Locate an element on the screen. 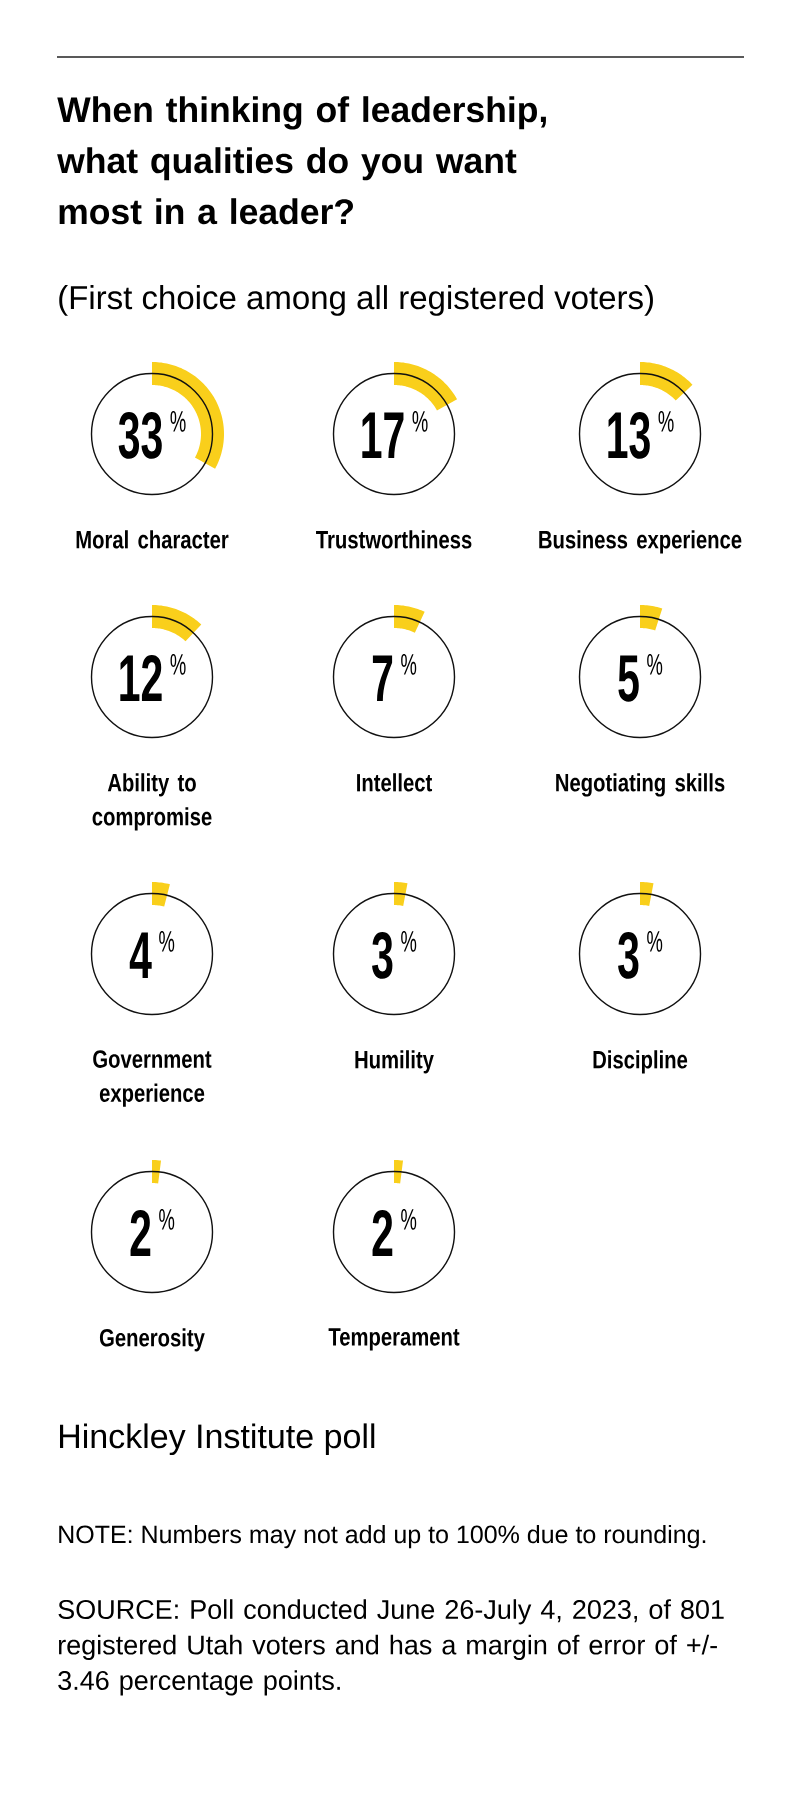 This screenshot has width=800, height=1806. data-label: 5$^{%}$ is located at coordinates (640, 678).